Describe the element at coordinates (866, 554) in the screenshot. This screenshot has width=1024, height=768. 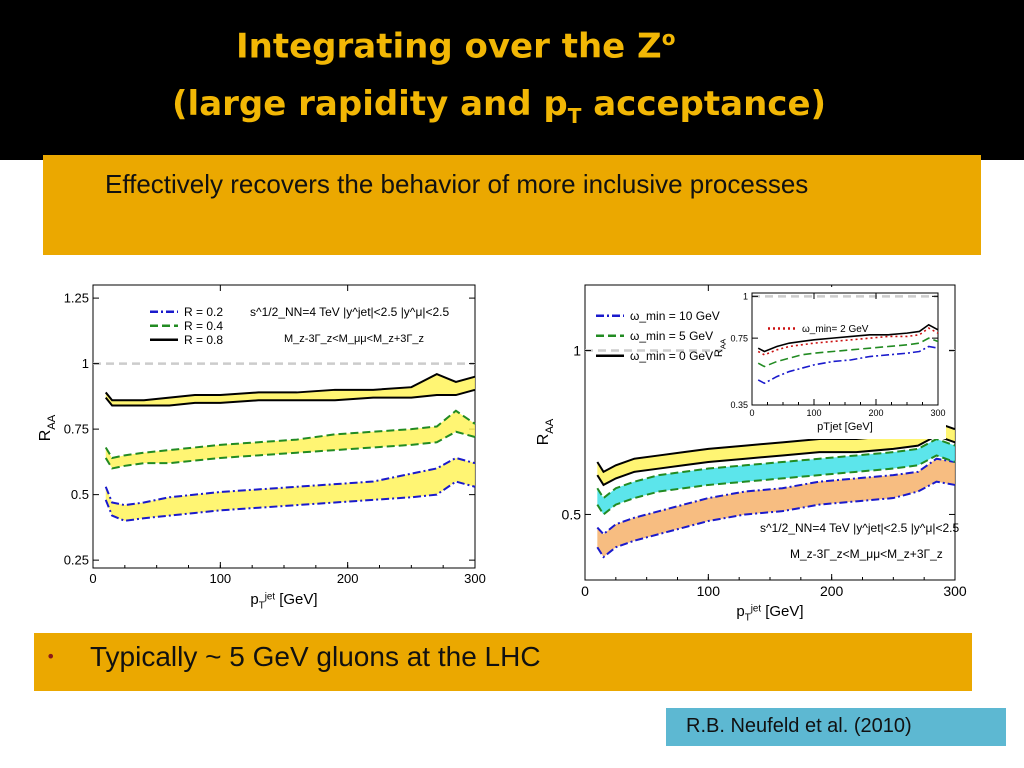
I see `chart-right-annotation-mass: M_z-3Γ_z<M_μμ<M_z+3Γ_z` at that location.